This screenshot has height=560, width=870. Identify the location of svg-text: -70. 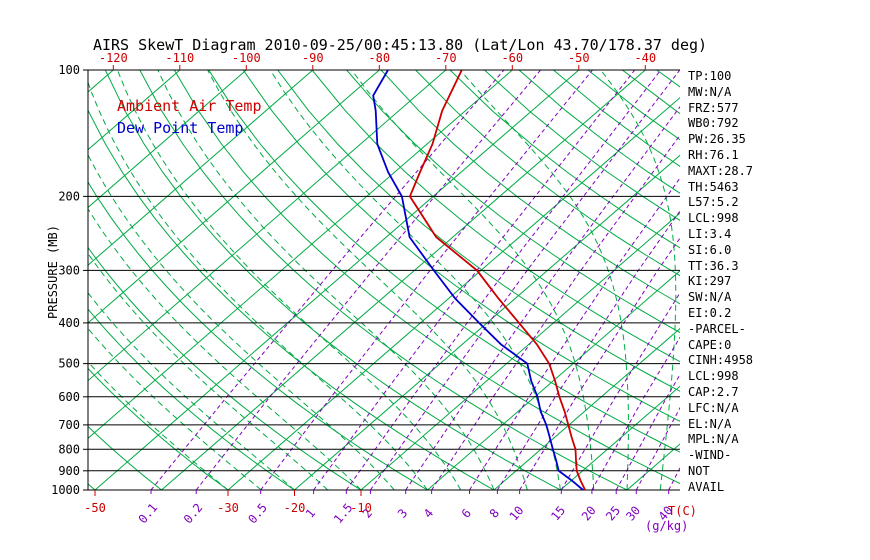
(446, 58).